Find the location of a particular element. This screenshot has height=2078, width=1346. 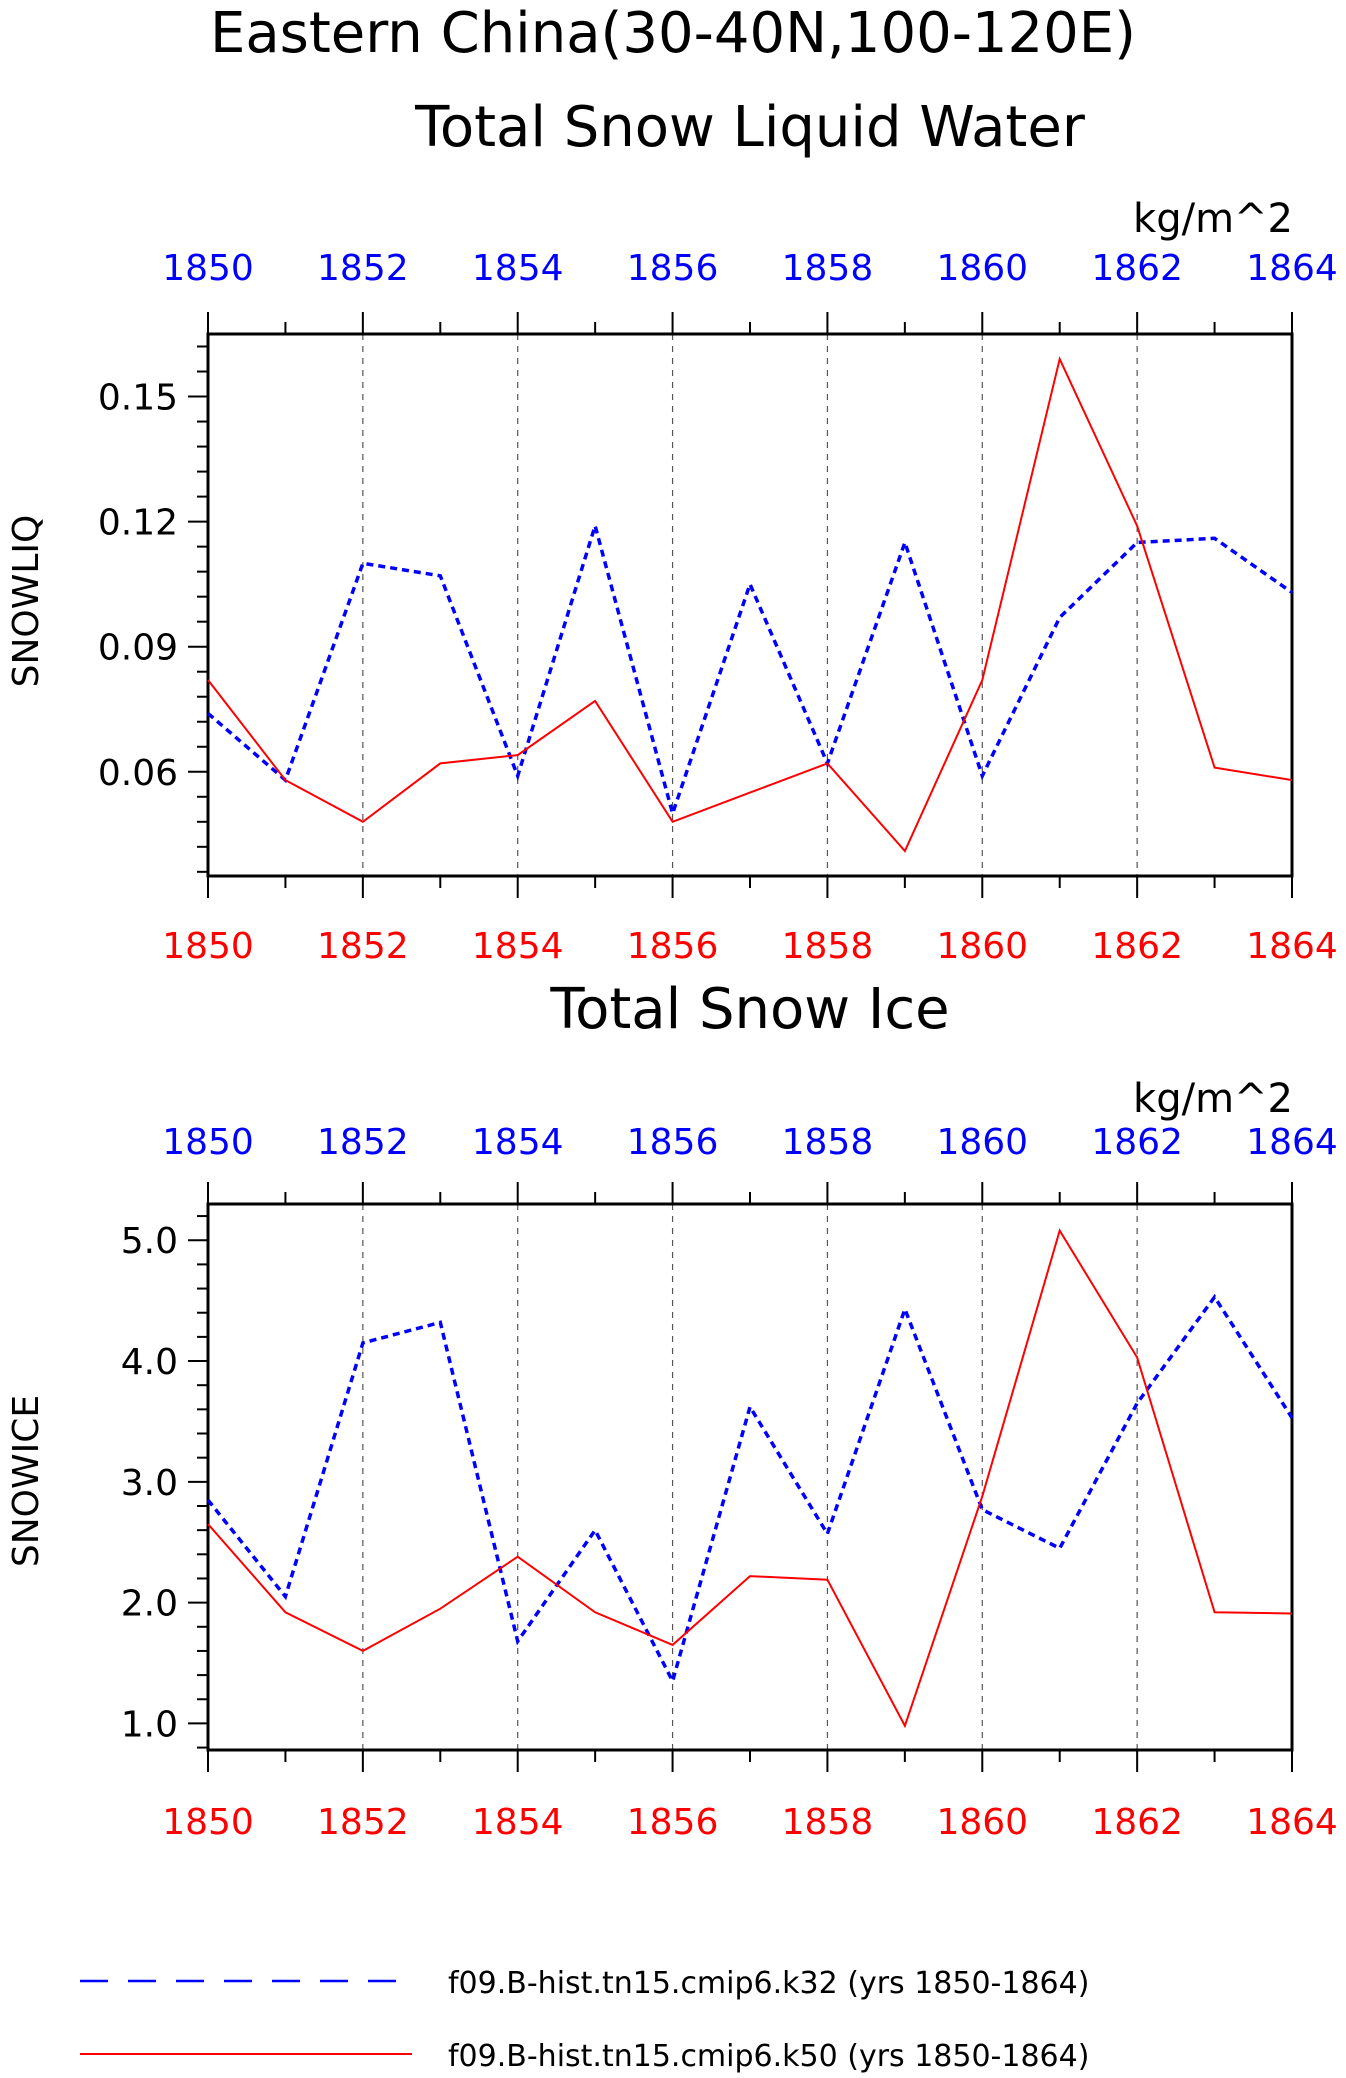

y-tick-label: 0.09 is located at coordinates (138, 648).